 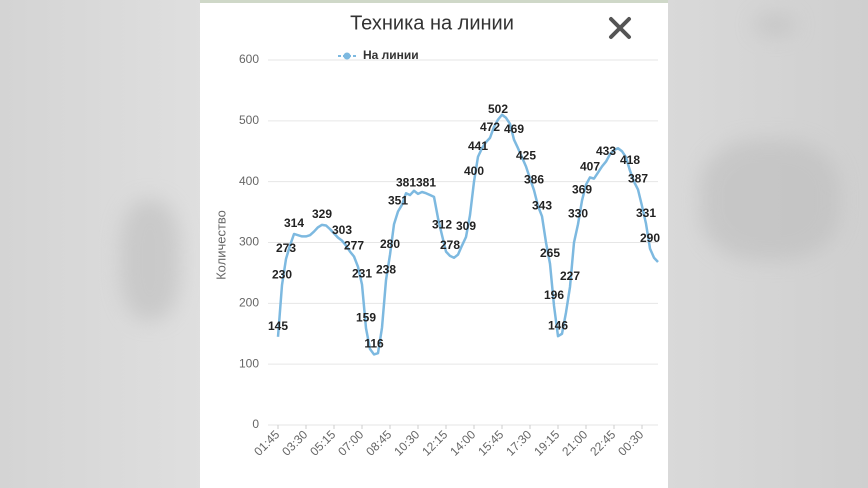 I want to click on y-tick-label: 600, so click(x=249, y=59).